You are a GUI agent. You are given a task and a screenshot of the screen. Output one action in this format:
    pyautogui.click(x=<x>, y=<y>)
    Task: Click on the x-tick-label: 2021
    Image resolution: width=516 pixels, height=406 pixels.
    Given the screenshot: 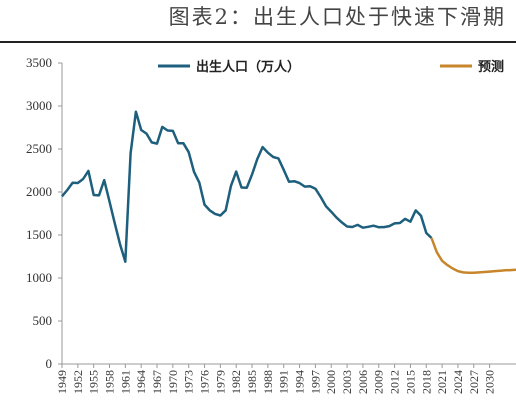 What is the action you would take?
    pyautogui.click(x=442, y=382)
    